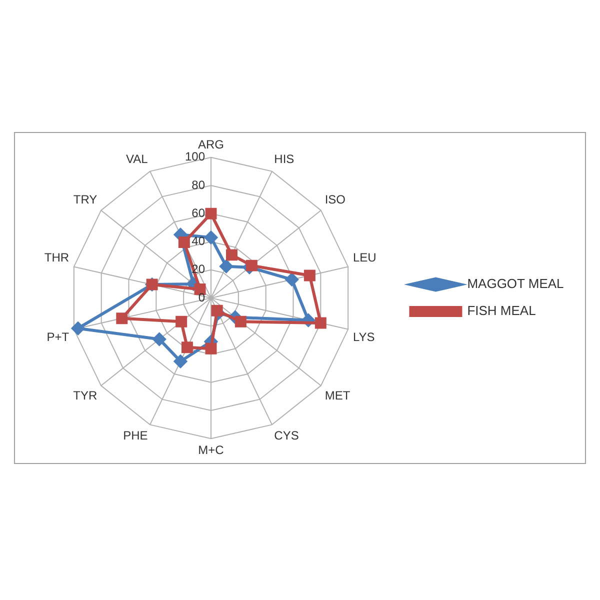 The image size is (600, 600). I want to click on y-tick-label: 80, so click(199, 185).